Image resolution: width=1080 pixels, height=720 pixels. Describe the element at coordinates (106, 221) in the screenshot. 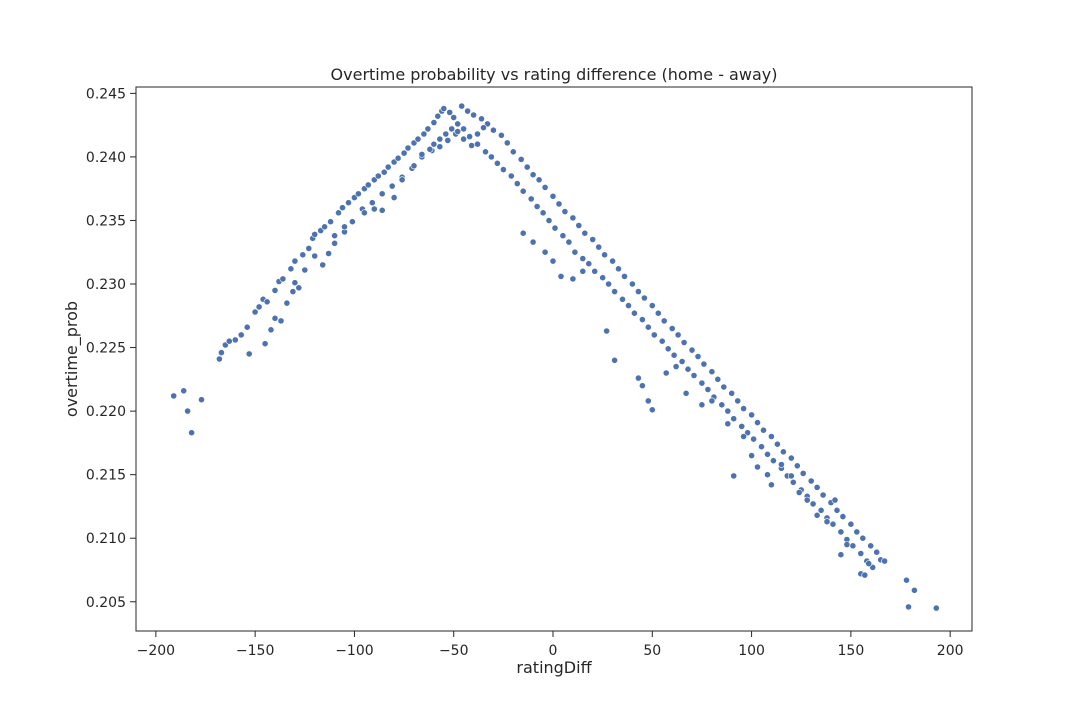

I see `y-tick-label: 0.235` at that location.